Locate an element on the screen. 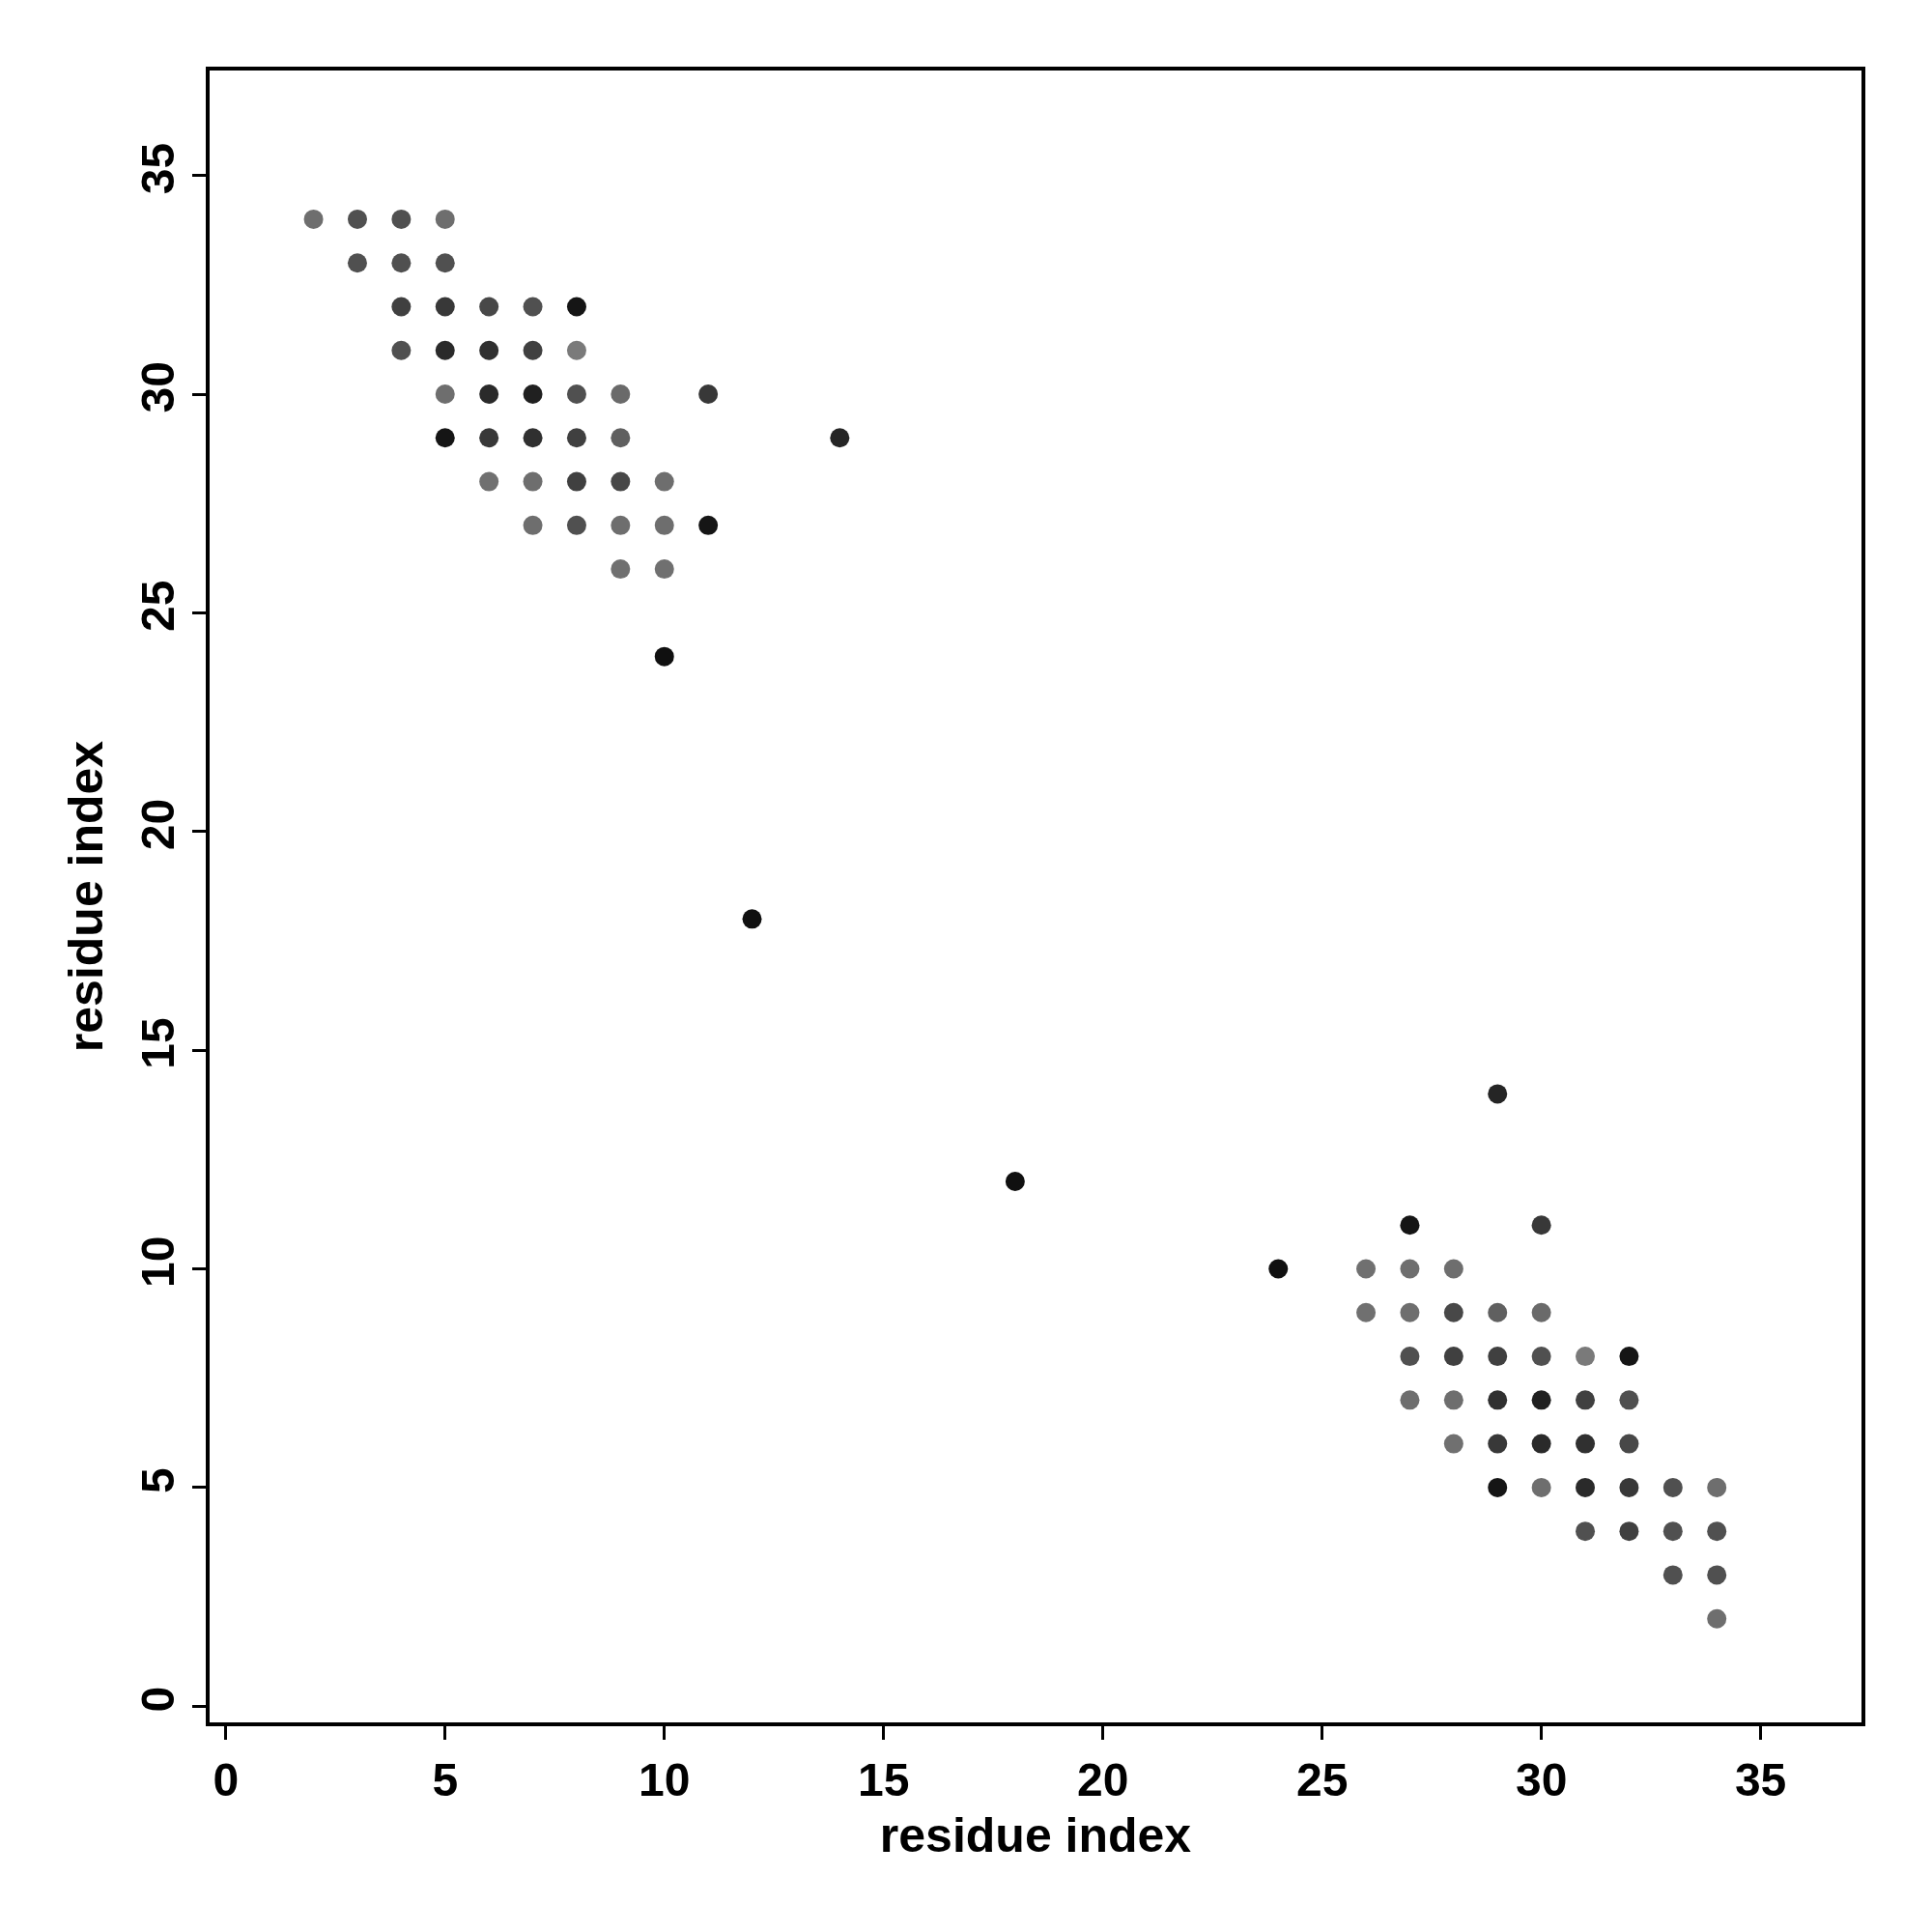 This screenshot has width=1932, height=1932. x-tick-label: 0 is located at coordinates (226, 1779).